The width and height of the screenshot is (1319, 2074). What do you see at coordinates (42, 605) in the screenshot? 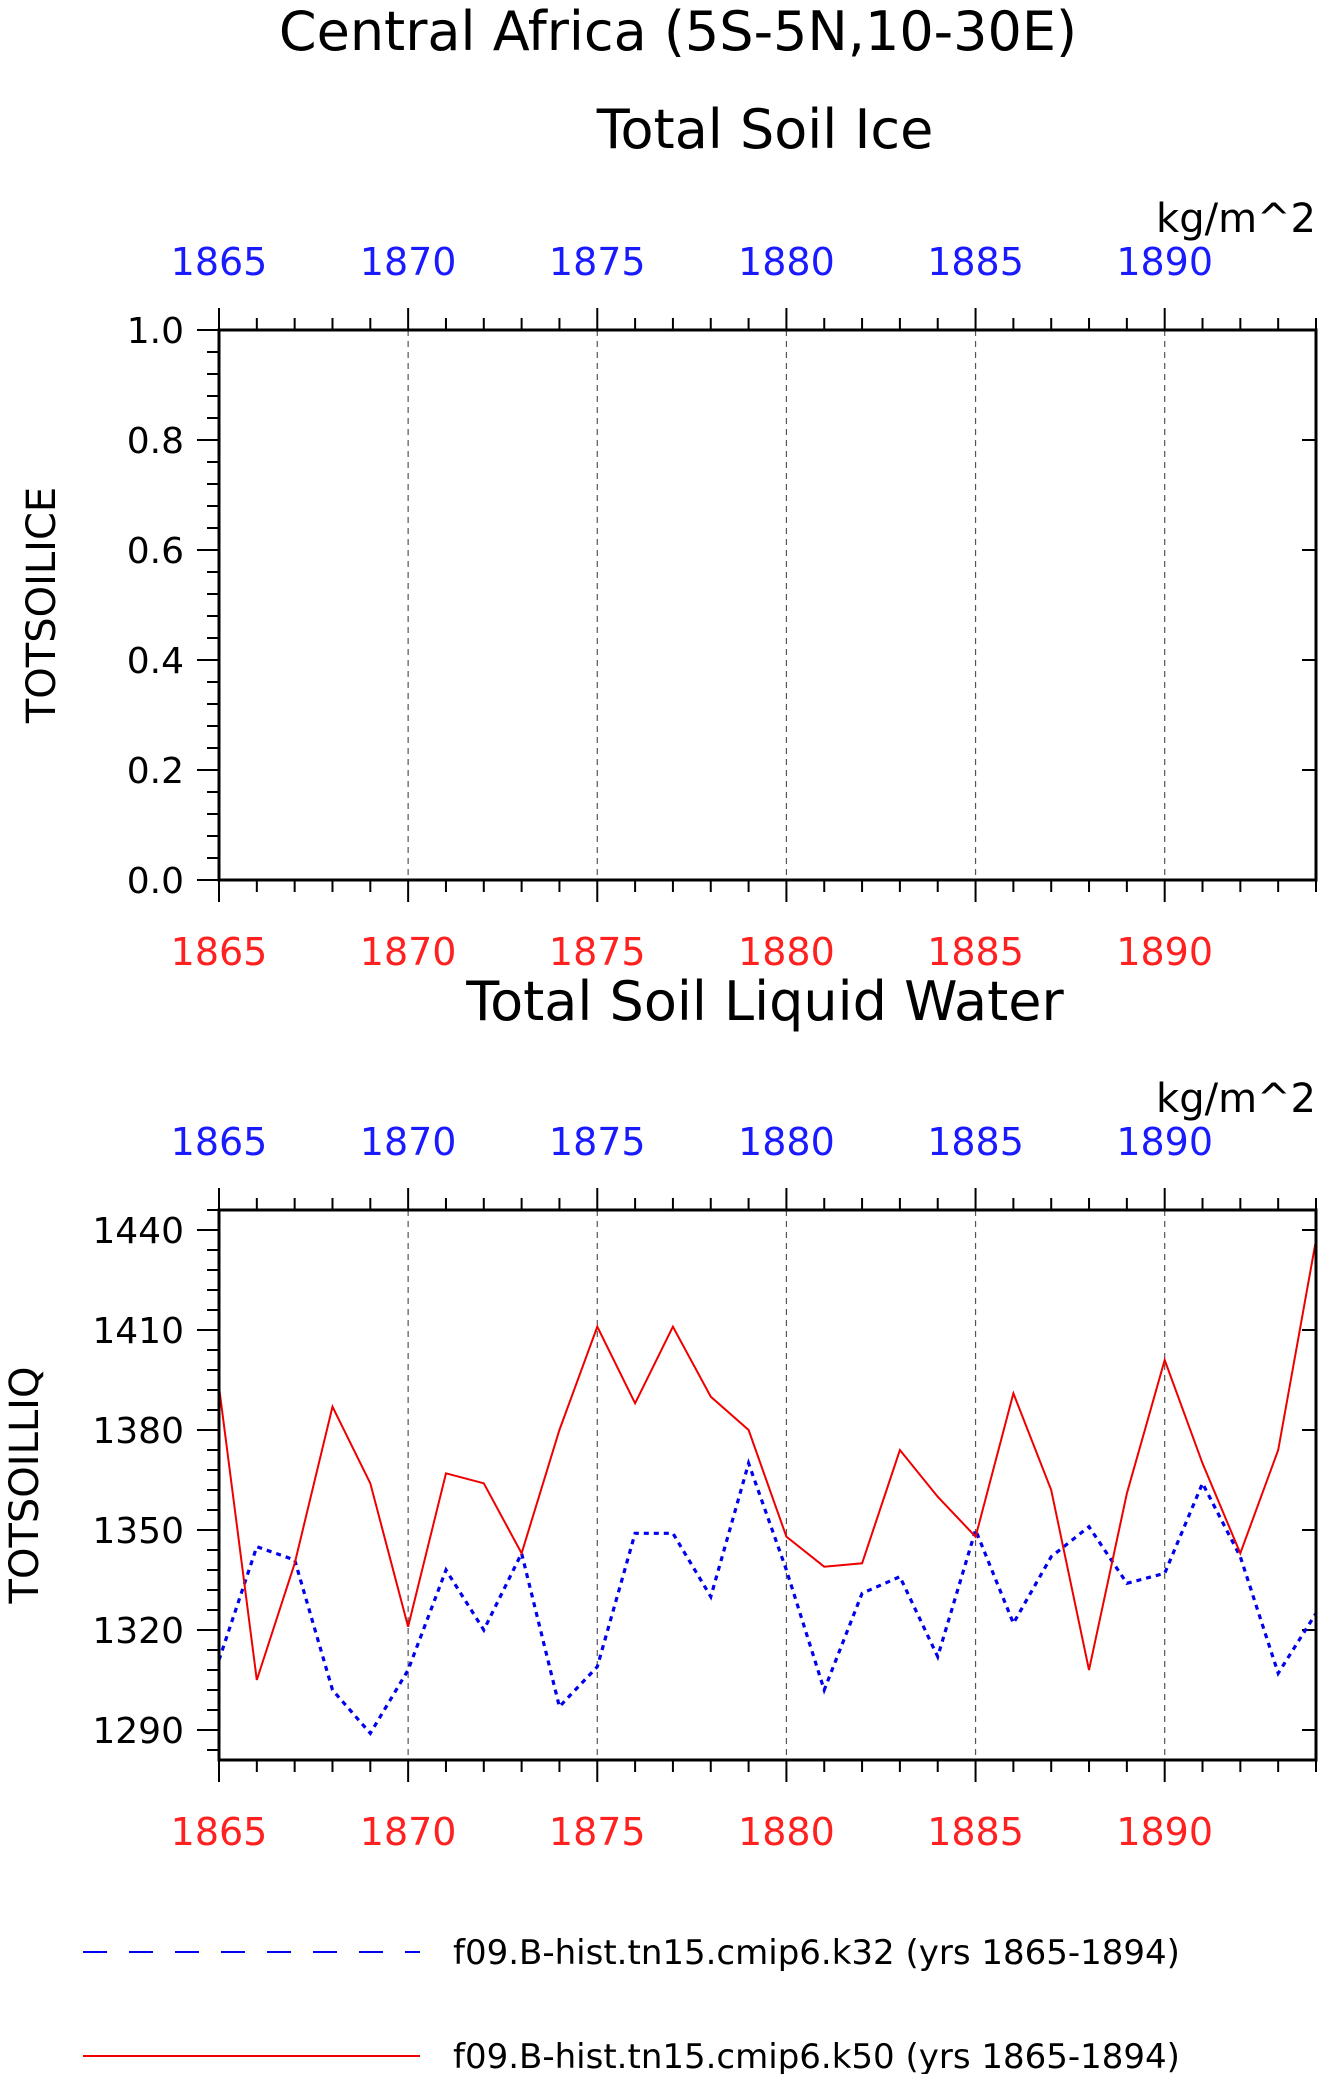
I see `y-axis-label: TOTSOILICE` at bounding box center [42, 605].